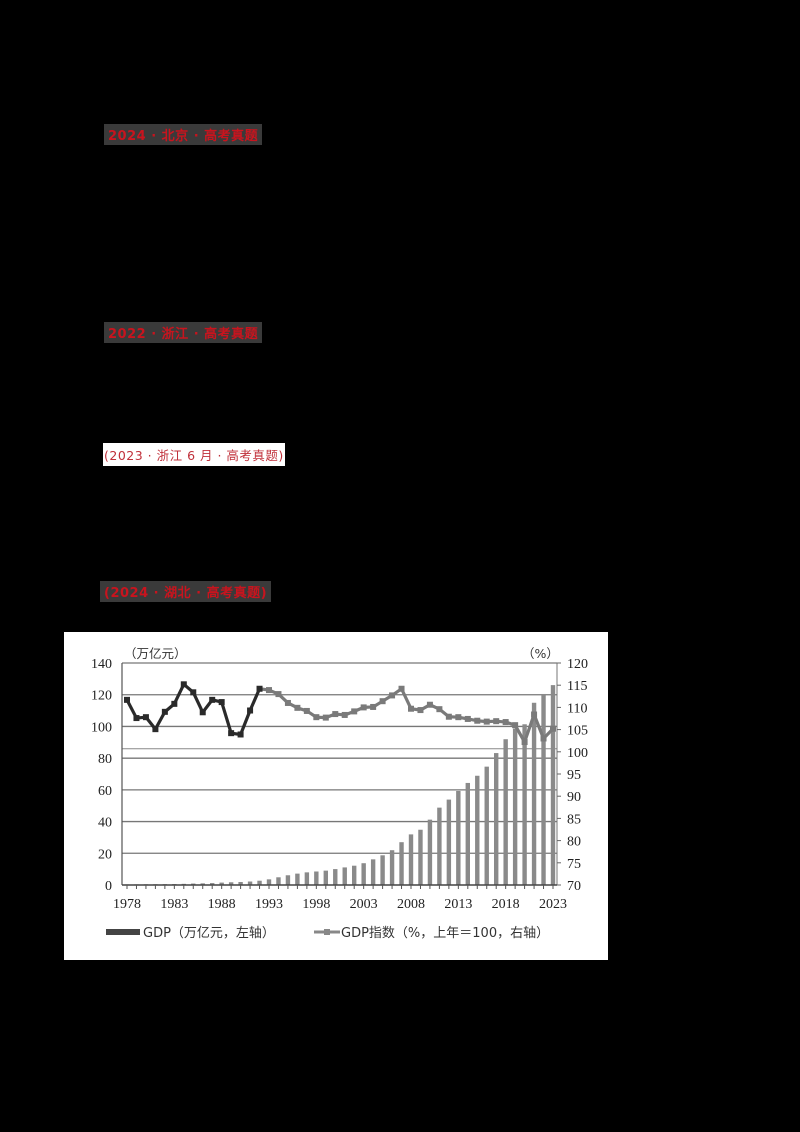 This screenshot has height=1132, width=800. I want to click on gdp-bars, so click(340, 785).